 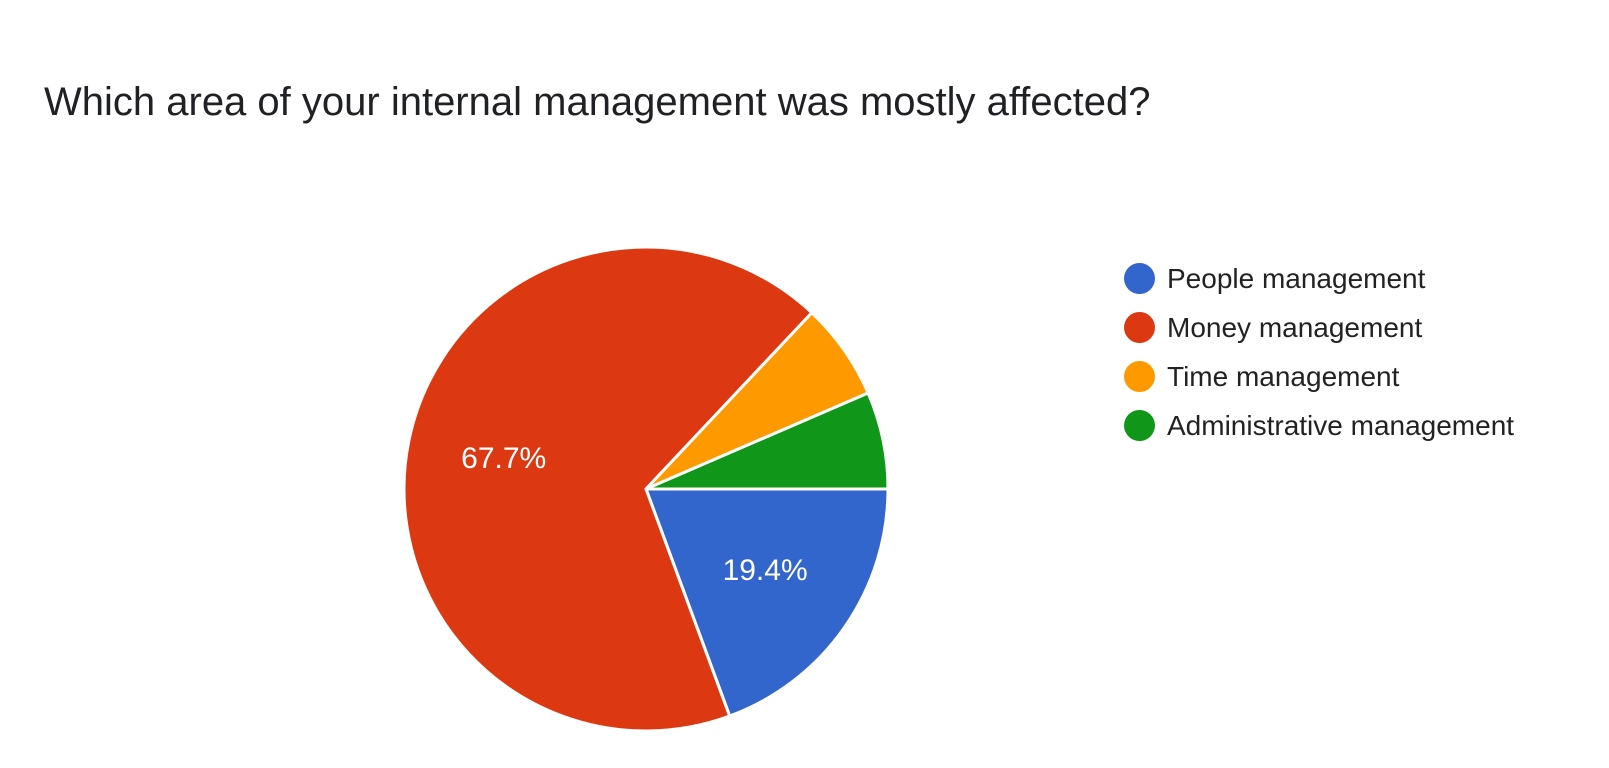 What do you see at coordinates (634, 514) in the screenshot?
I see `pie-labels: 19.4% 67.7%` at bounding box center [634, 514].